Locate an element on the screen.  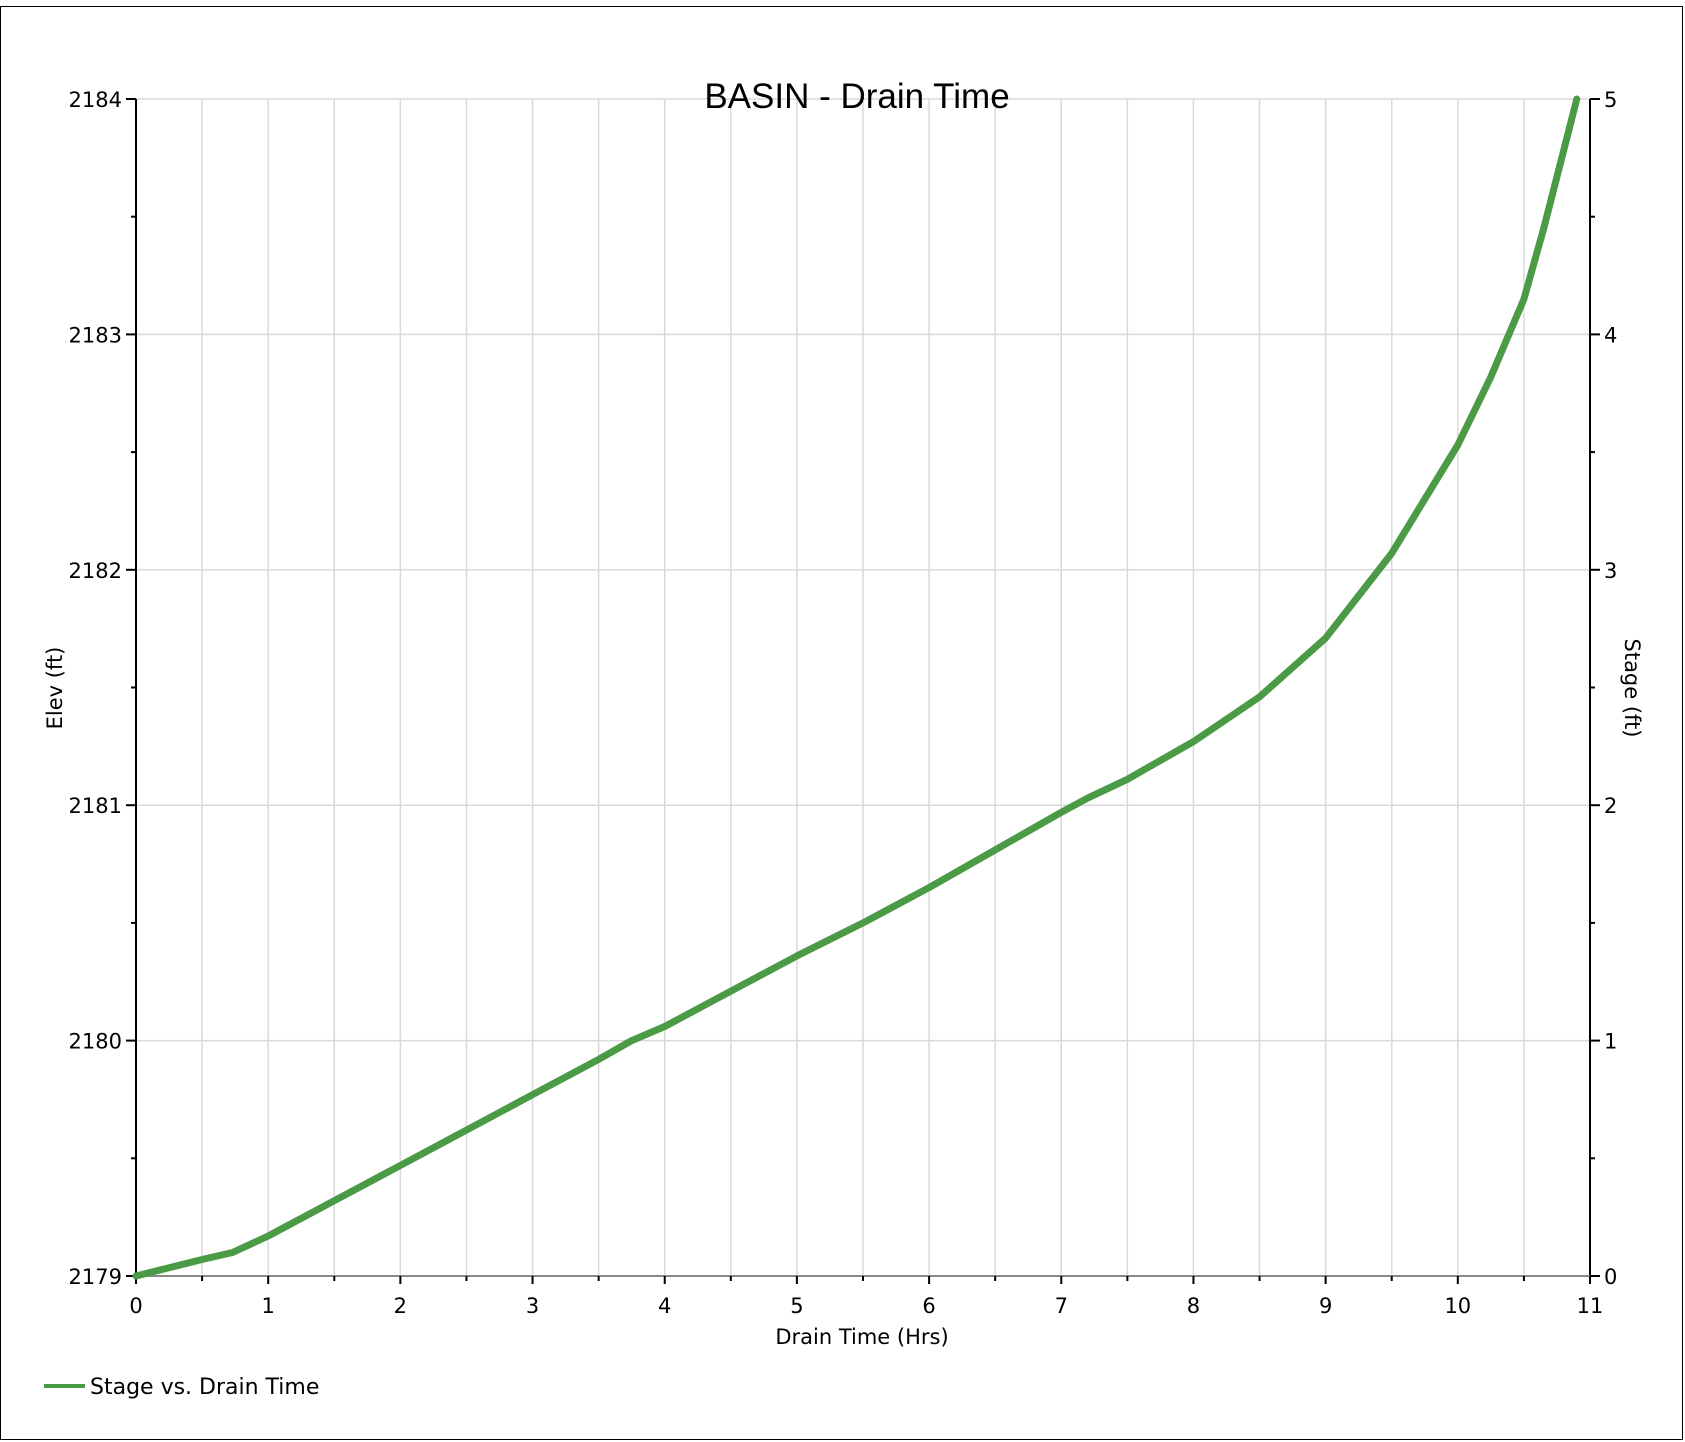
y-right-tick-label: 5 is located at coordinates (1610, 100).